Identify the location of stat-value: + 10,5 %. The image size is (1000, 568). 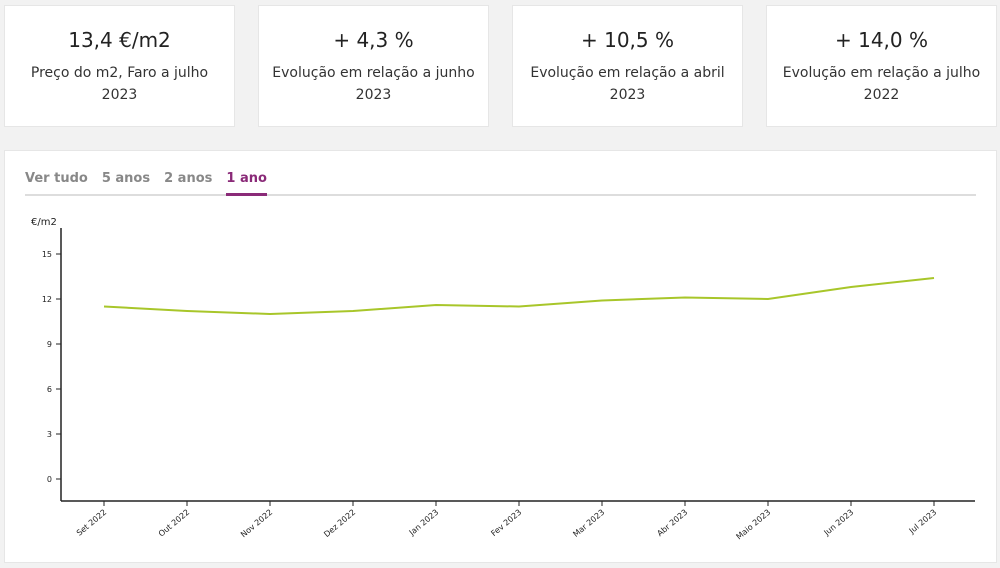
(627, 40).